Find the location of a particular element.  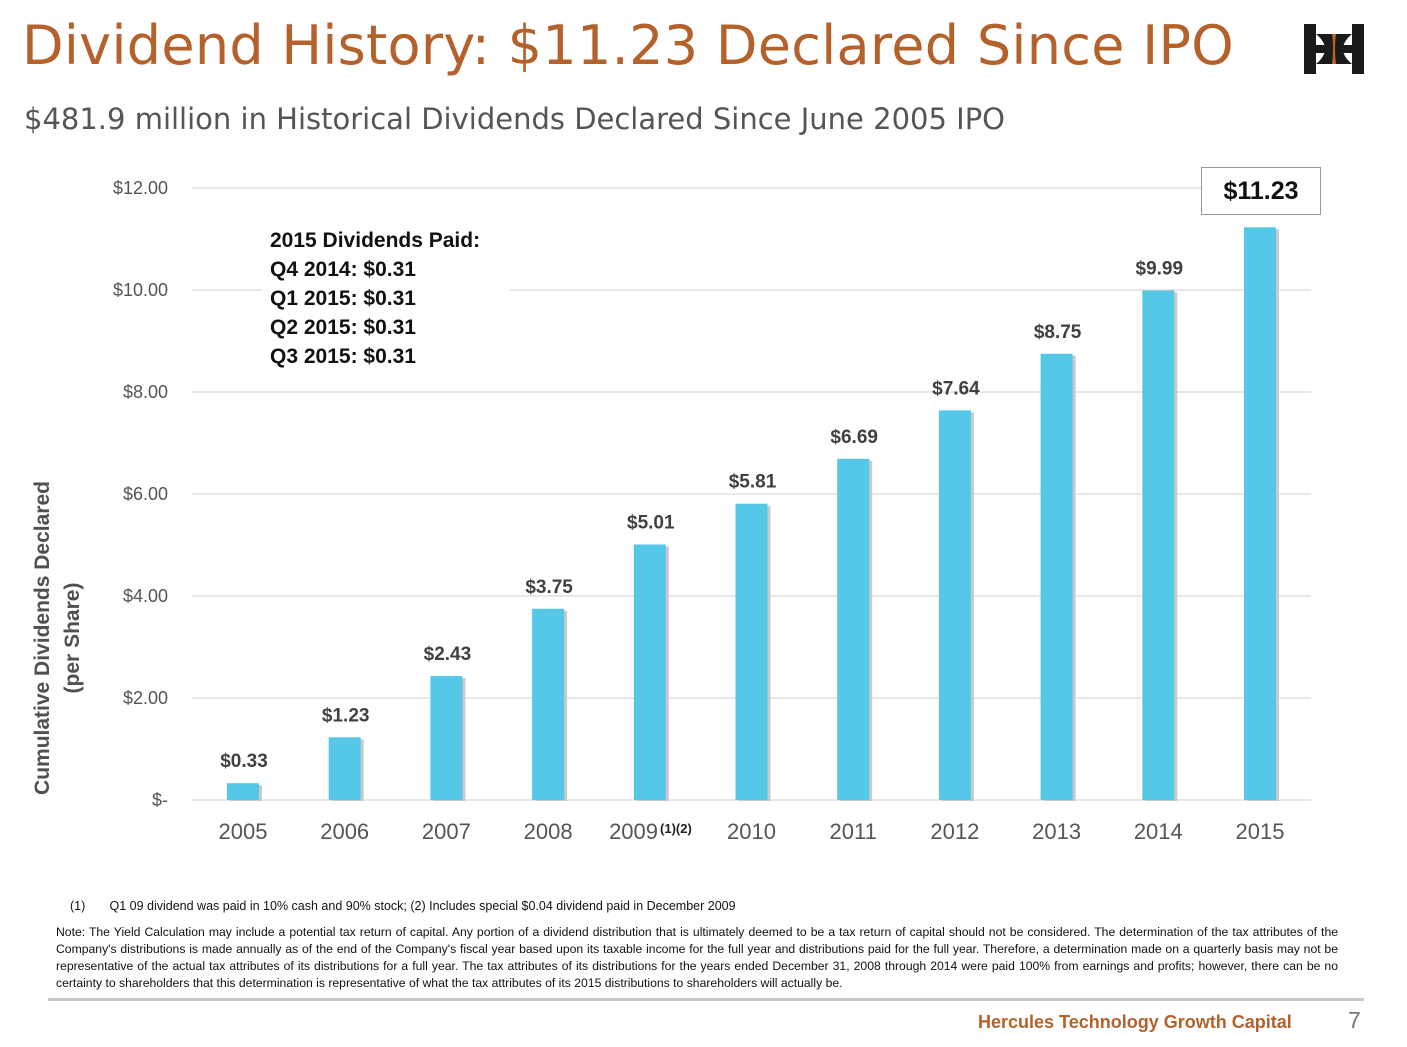

x-tick-label: 2010 is located at coordinates (751, 831).